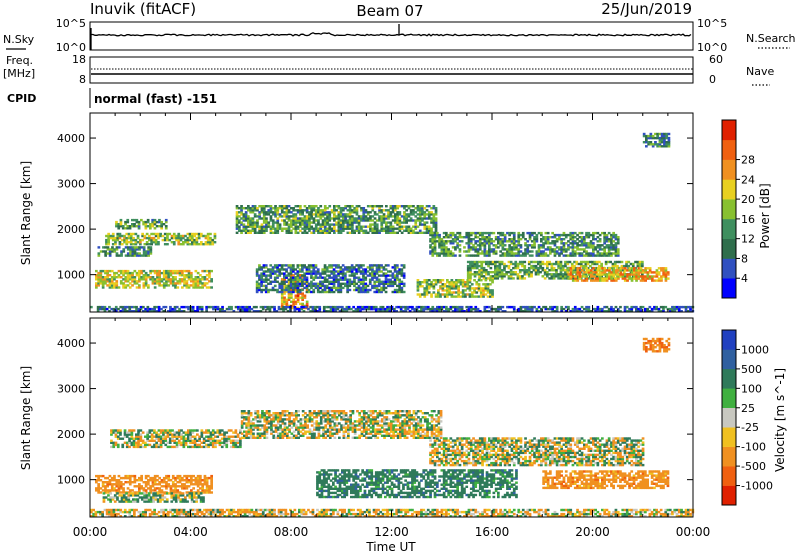 This screenshot has height=554, width=800. Describe the element at coordinates (19, 39) in the screenshot. I see `sky-left-label: N.Sky` at that location.